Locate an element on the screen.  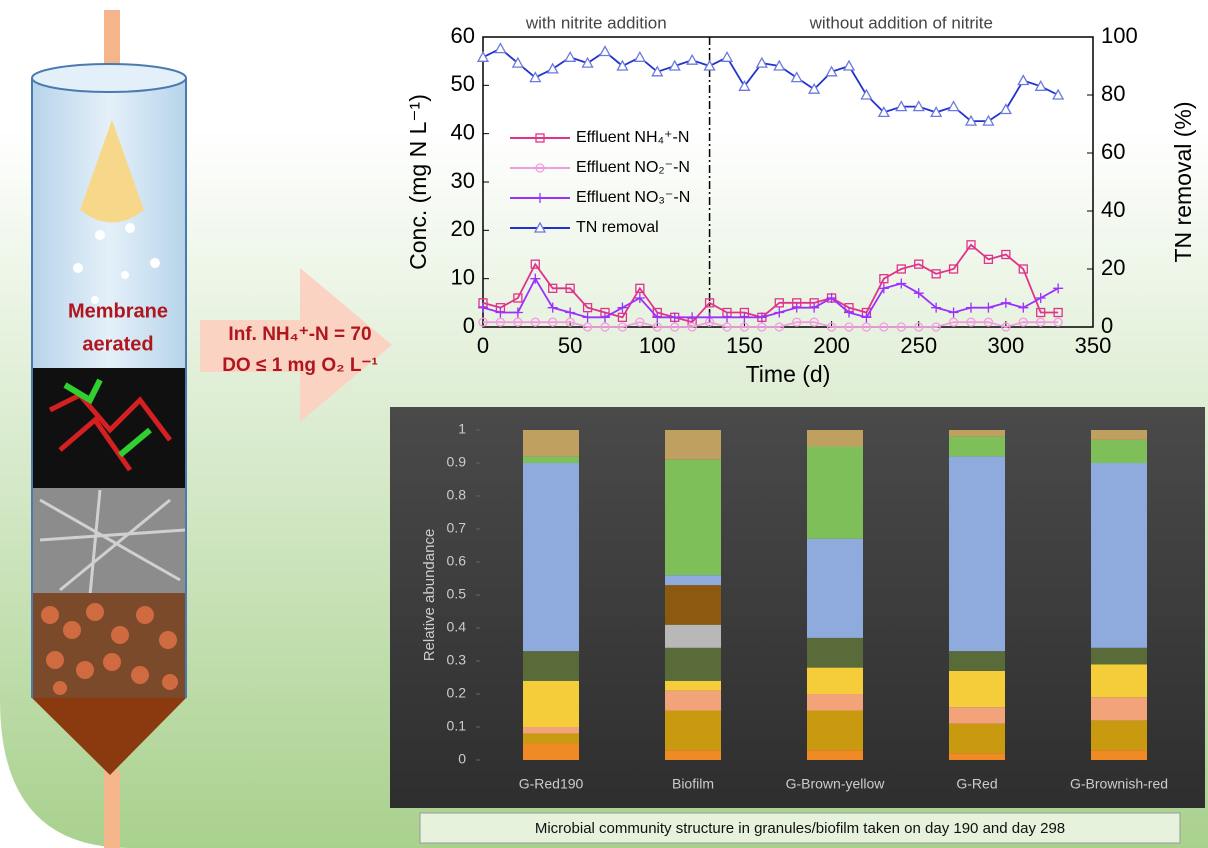
y-tick-label: 0.3 is located at coordinates (457, 660).